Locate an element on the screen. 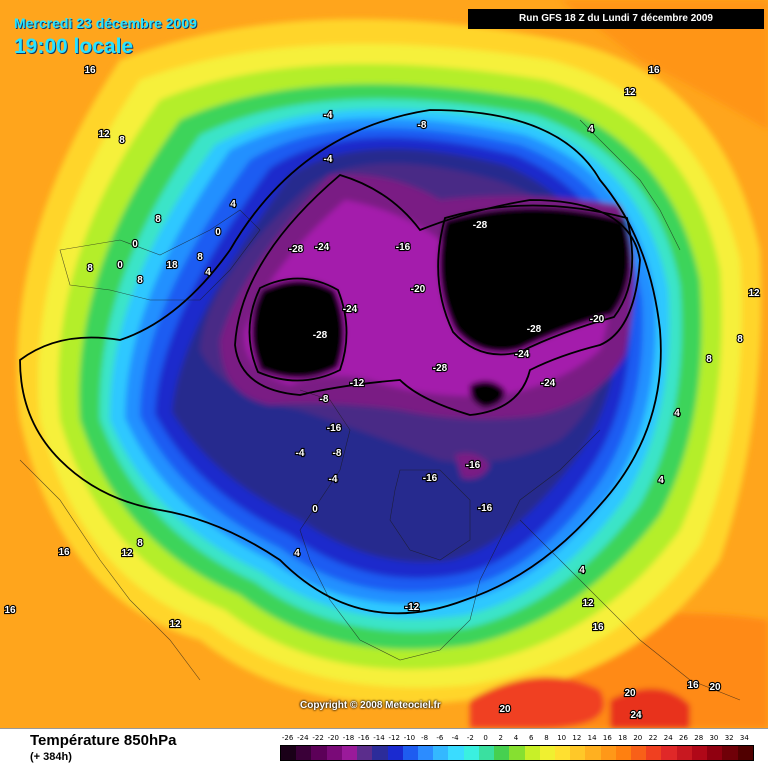  colorbar-tick-label: 22 is located at coordinates (653, 738).